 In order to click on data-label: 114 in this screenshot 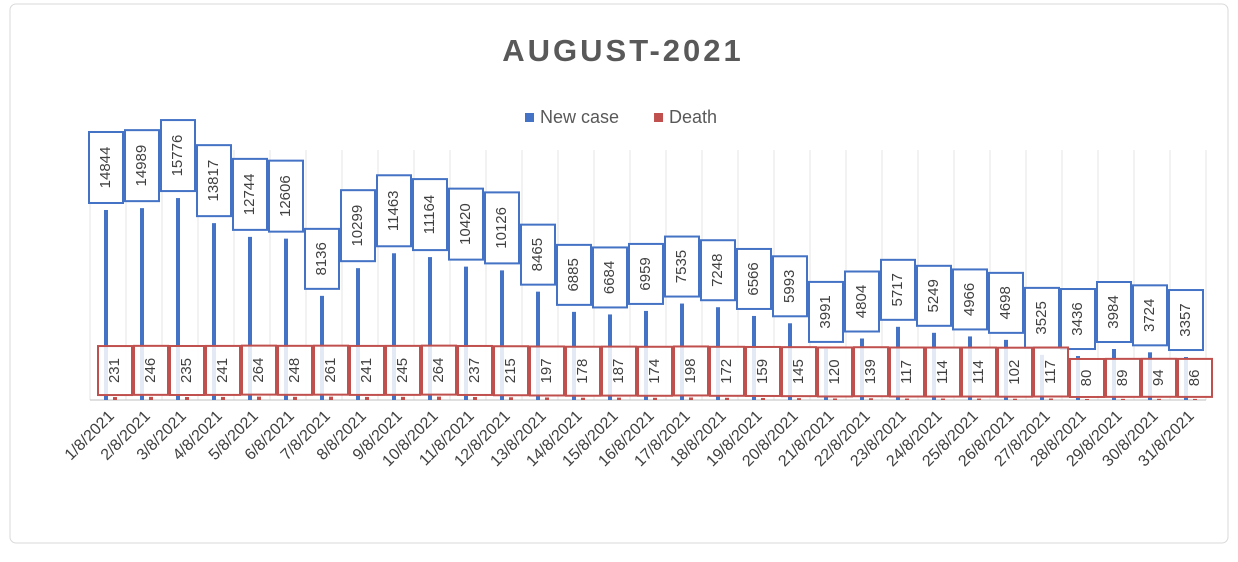, I will do `click(942, 372)`.